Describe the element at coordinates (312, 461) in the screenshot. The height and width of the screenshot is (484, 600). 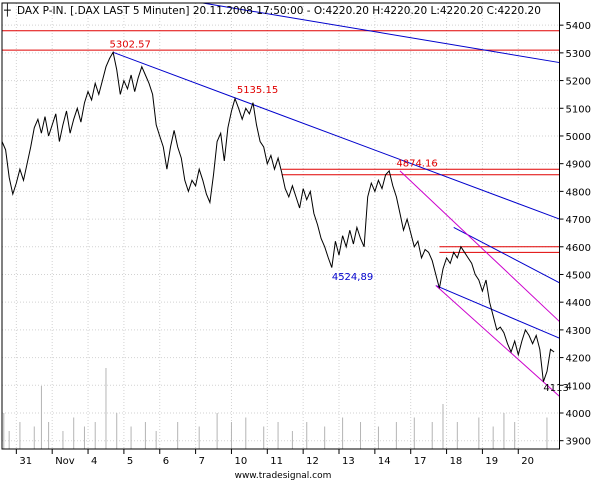
I see `x-tick-label: 12` at that location.